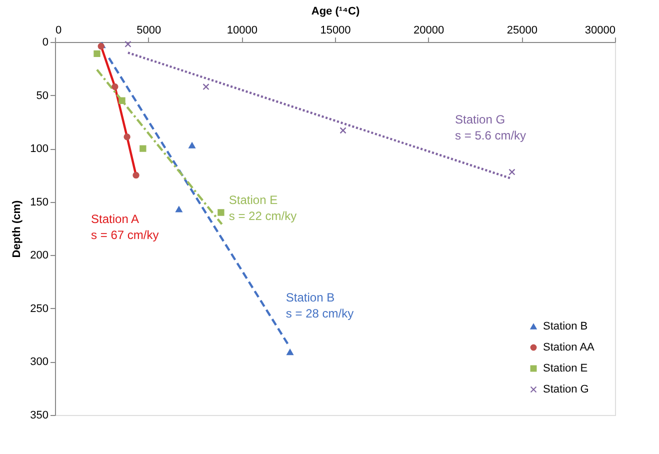 Image resolution: width=659 pixels, height=454 pixels. Describe the element at coordinates (565, 368) in the screenshot. I see `legend-label: Station E` at that location.